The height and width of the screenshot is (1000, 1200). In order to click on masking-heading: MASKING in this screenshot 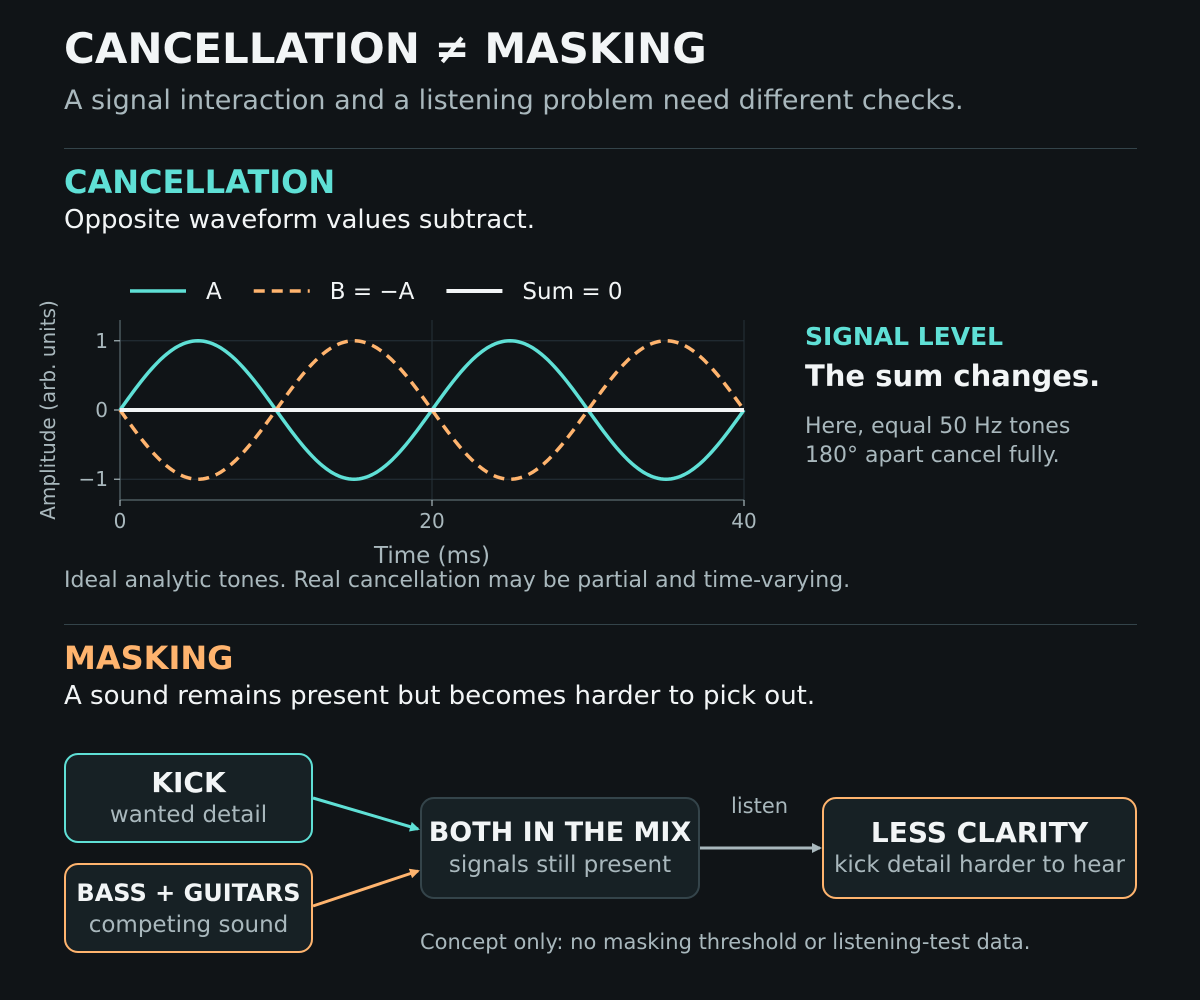, I will do `click(149, 658)`.